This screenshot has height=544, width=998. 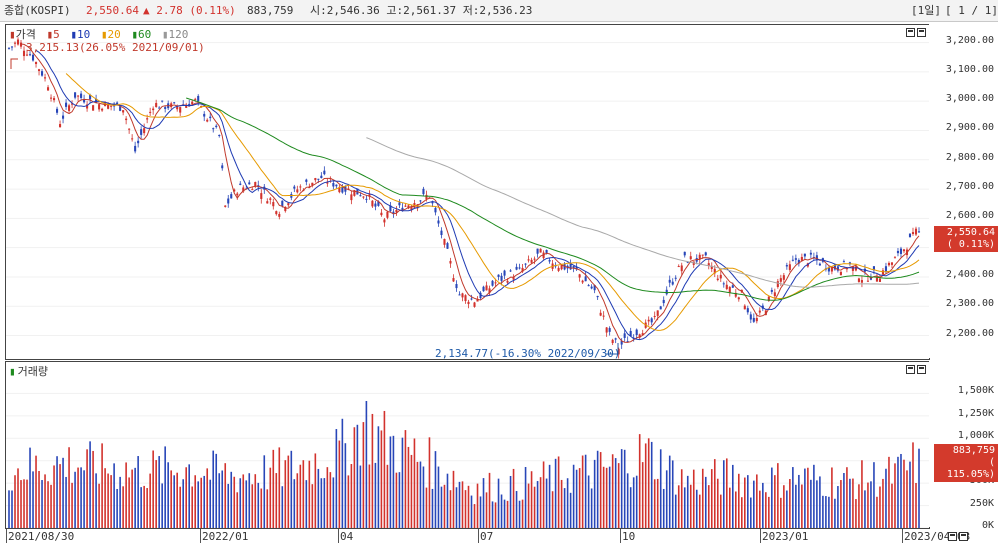 What do you see at coordinates (141, 34) in the screenshot?
I see `legend-ma60: ▮60` at bounding box center [141, 34].